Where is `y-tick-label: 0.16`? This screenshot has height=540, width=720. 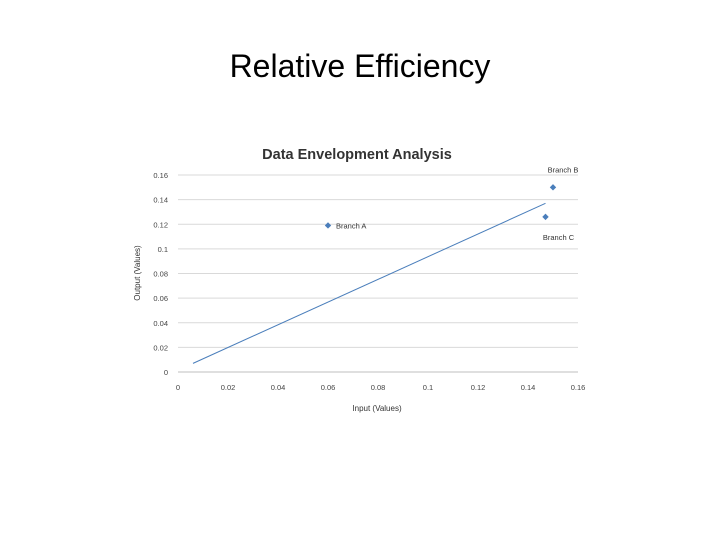 y-tick-label: 0.16 is located at coordinates (160, 175).